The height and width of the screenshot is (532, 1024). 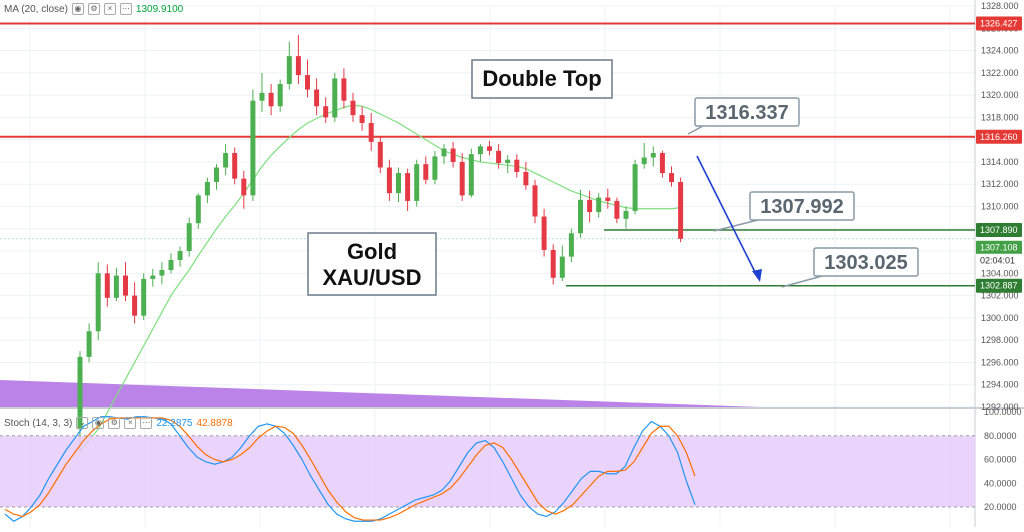 I want to click on chevron-down-icon: ⌄, so click(x=82, y=423).